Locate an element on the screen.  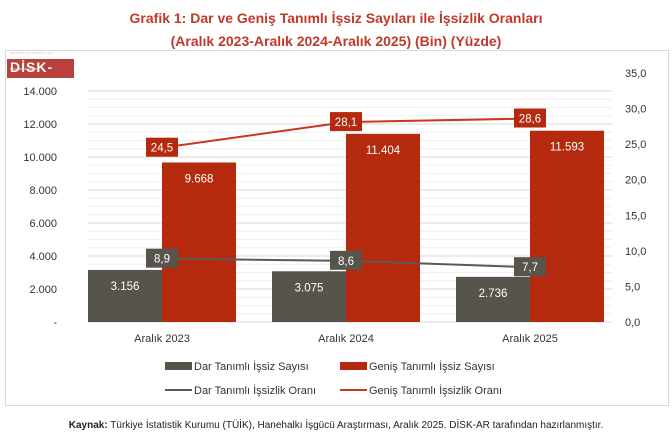
source-label: Kaynak: is located at coordinates (88, 425).